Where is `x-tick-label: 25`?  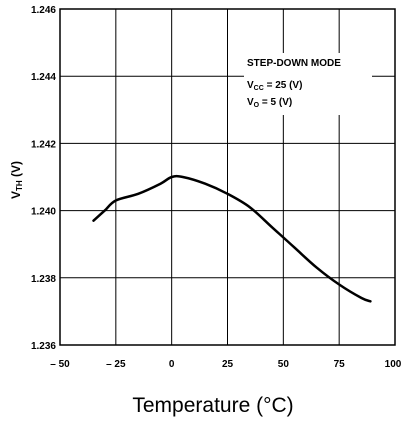 x-tick-label: 25 is located at coordinates (228, 364).